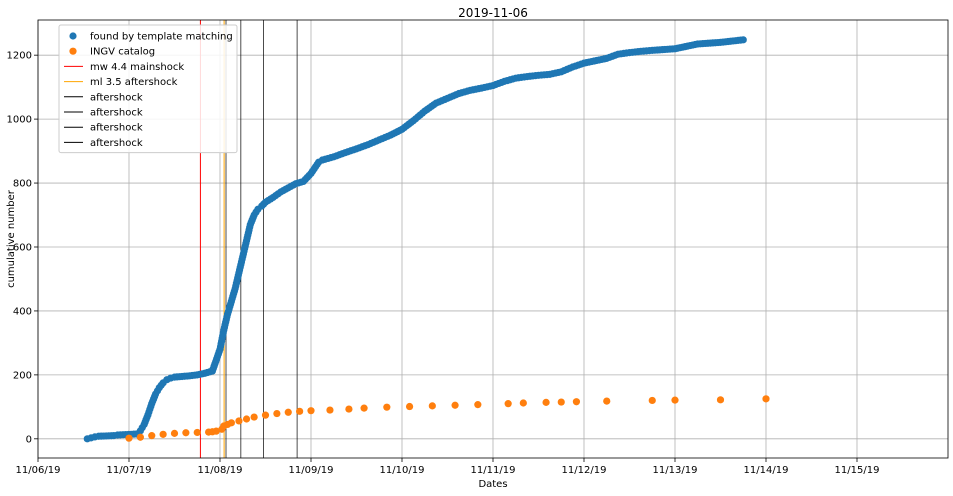 This screenshot has width=953, height=496. I want to click on y-tick-label: 400, so click(22, 311).